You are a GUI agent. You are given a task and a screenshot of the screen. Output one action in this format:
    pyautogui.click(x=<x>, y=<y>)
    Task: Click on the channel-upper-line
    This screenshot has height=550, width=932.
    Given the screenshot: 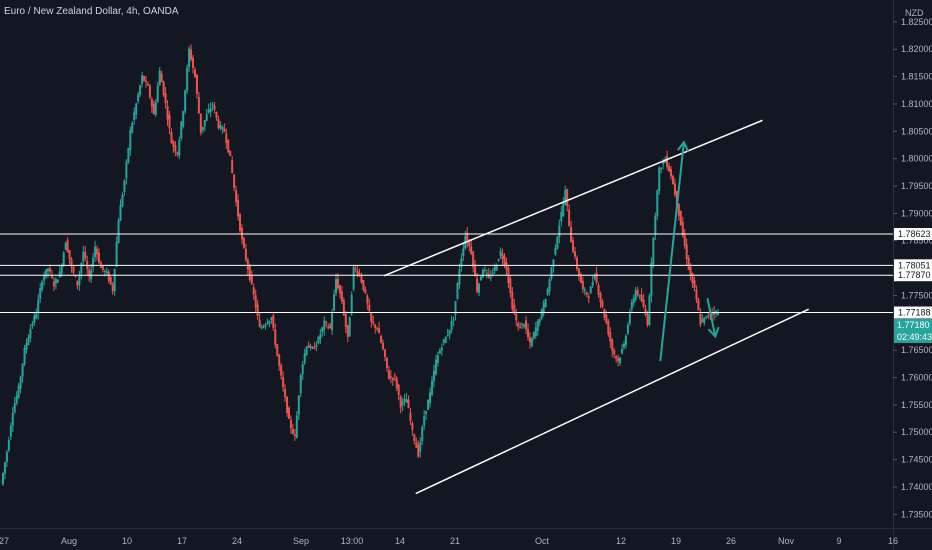 What is the action you would take?
    pyautogui.click(x=573, y=198)
    